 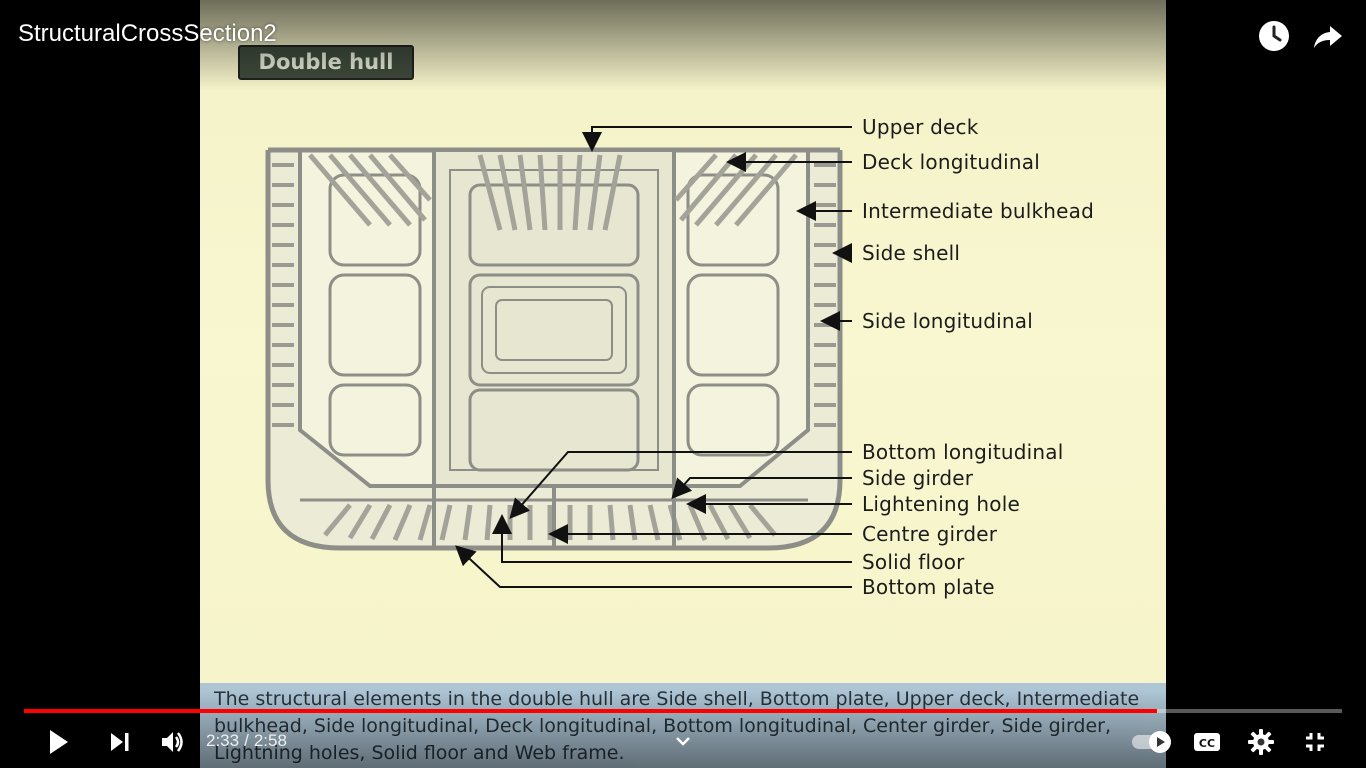 I want to click on label-solid-floor: Solid floor, so click(x=913, y=562).